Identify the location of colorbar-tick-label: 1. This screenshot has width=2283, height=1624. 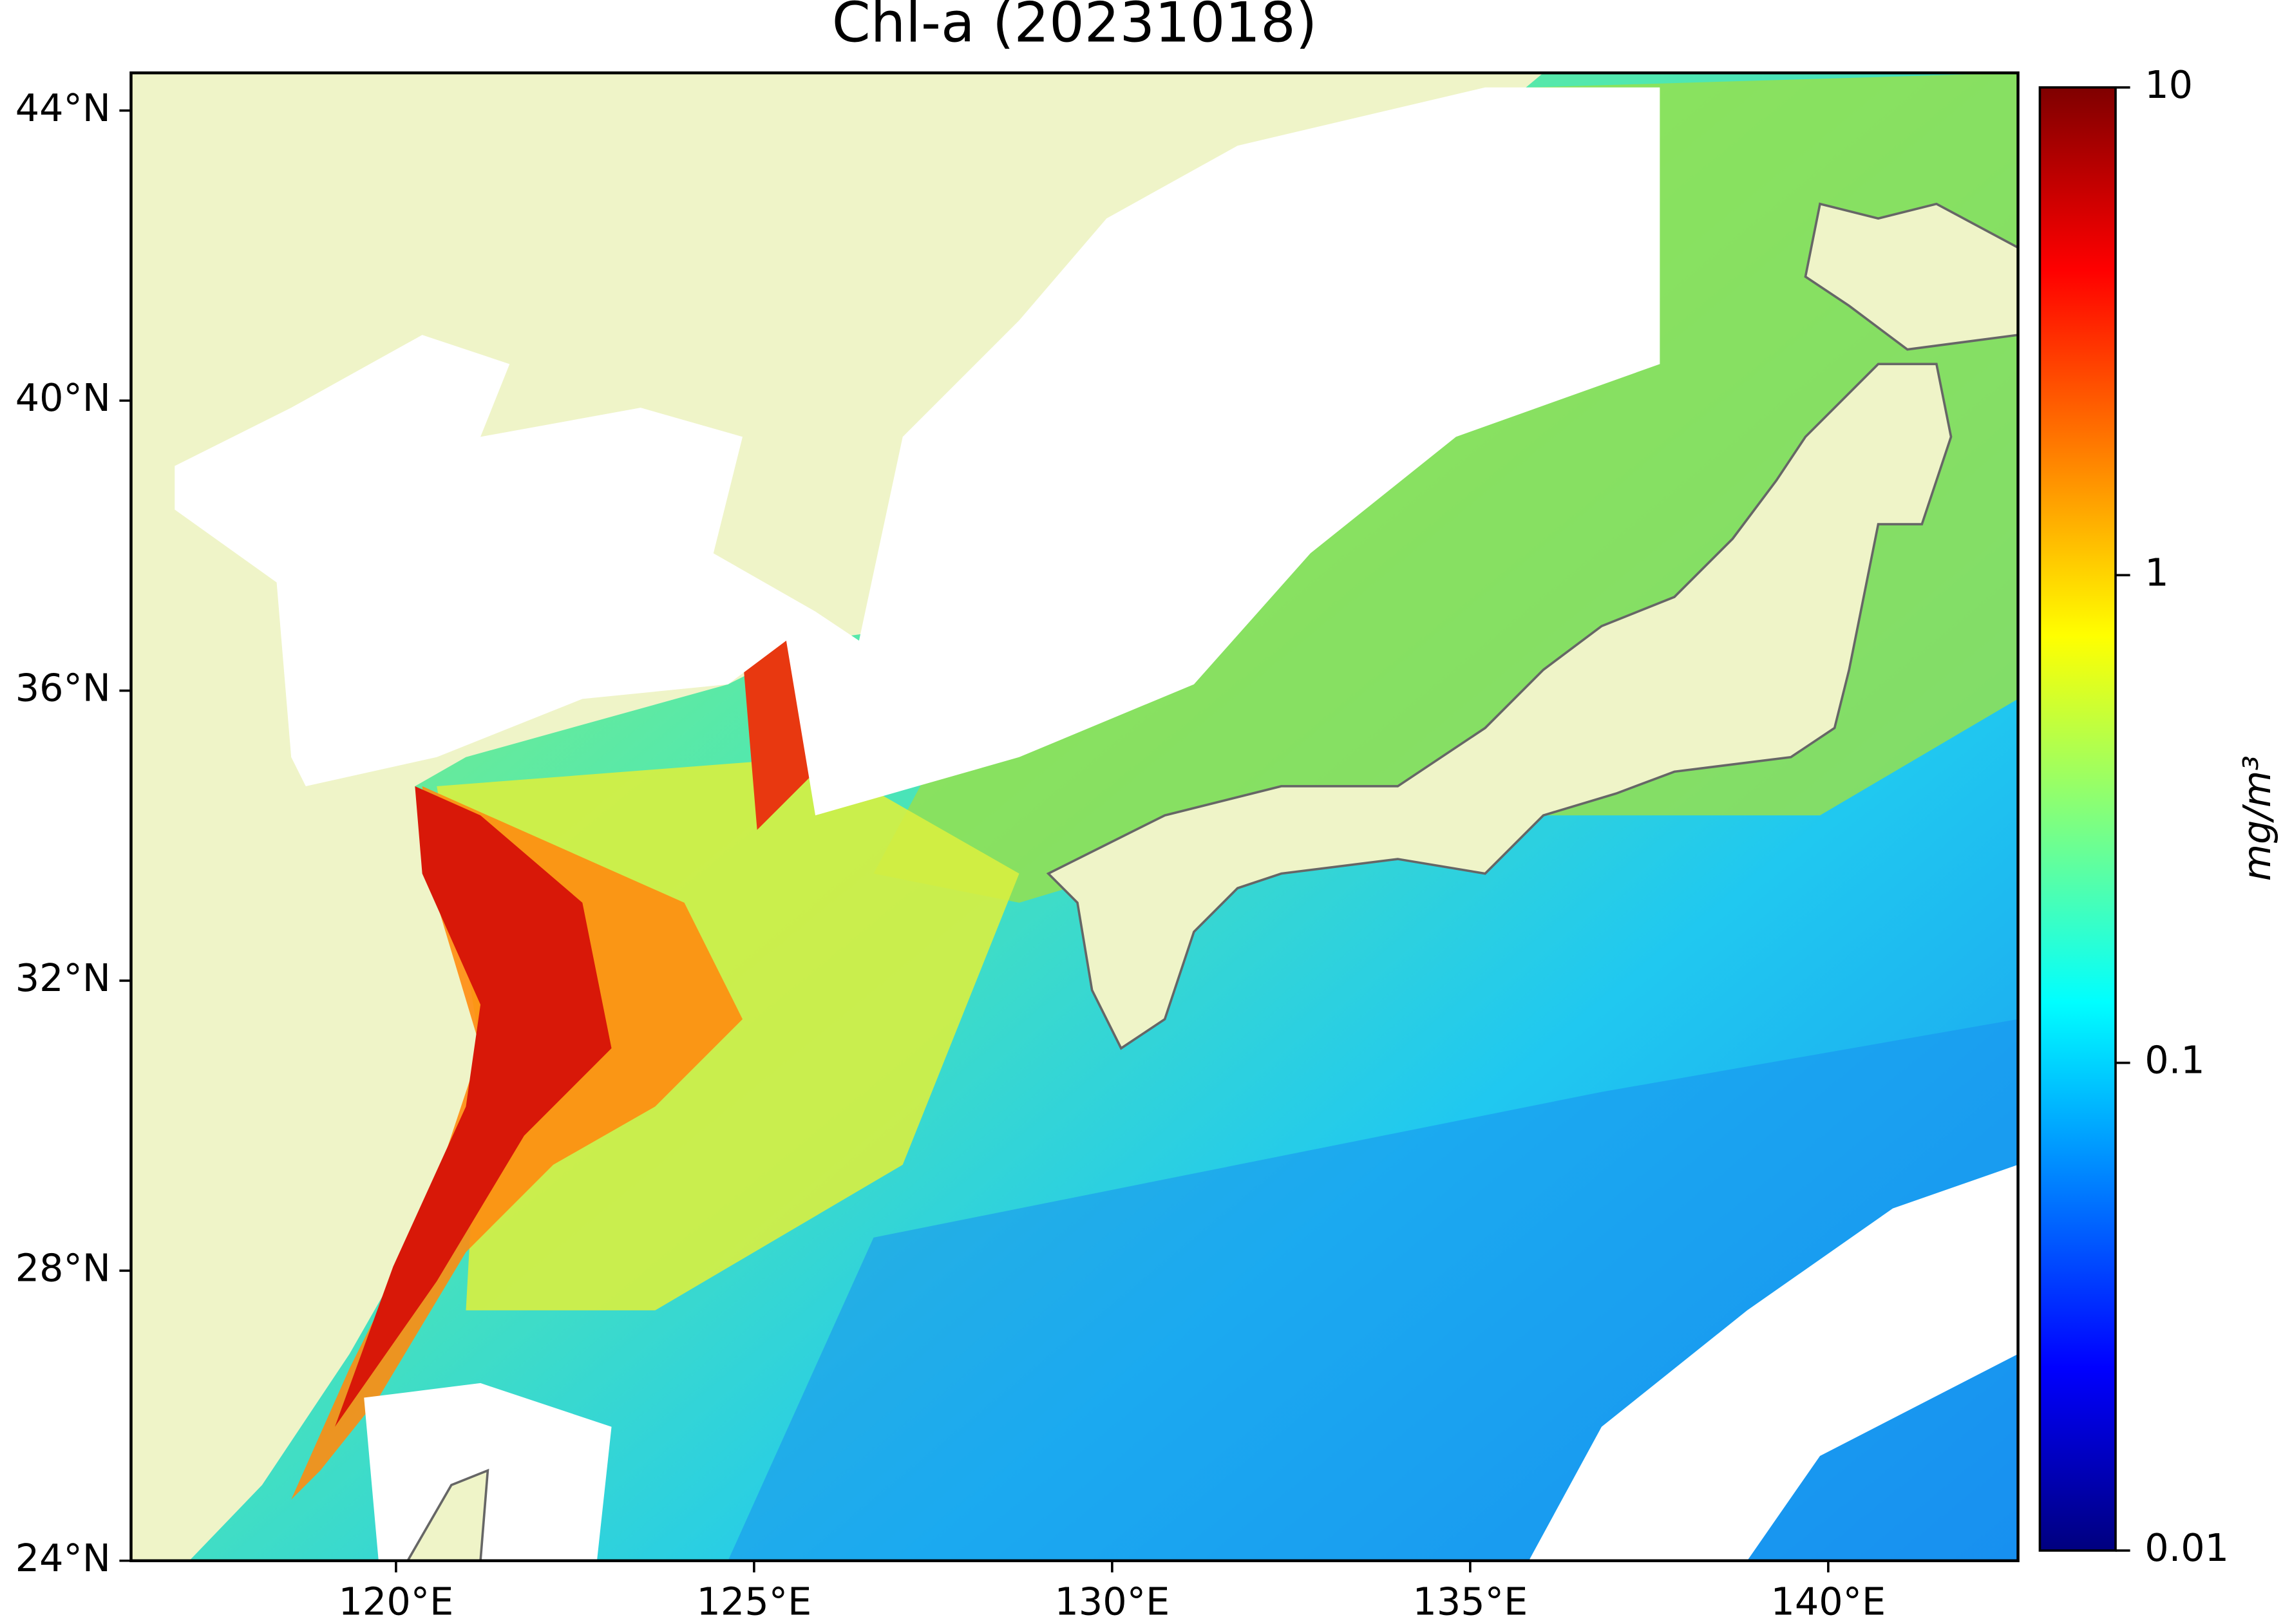
(2156, 572).